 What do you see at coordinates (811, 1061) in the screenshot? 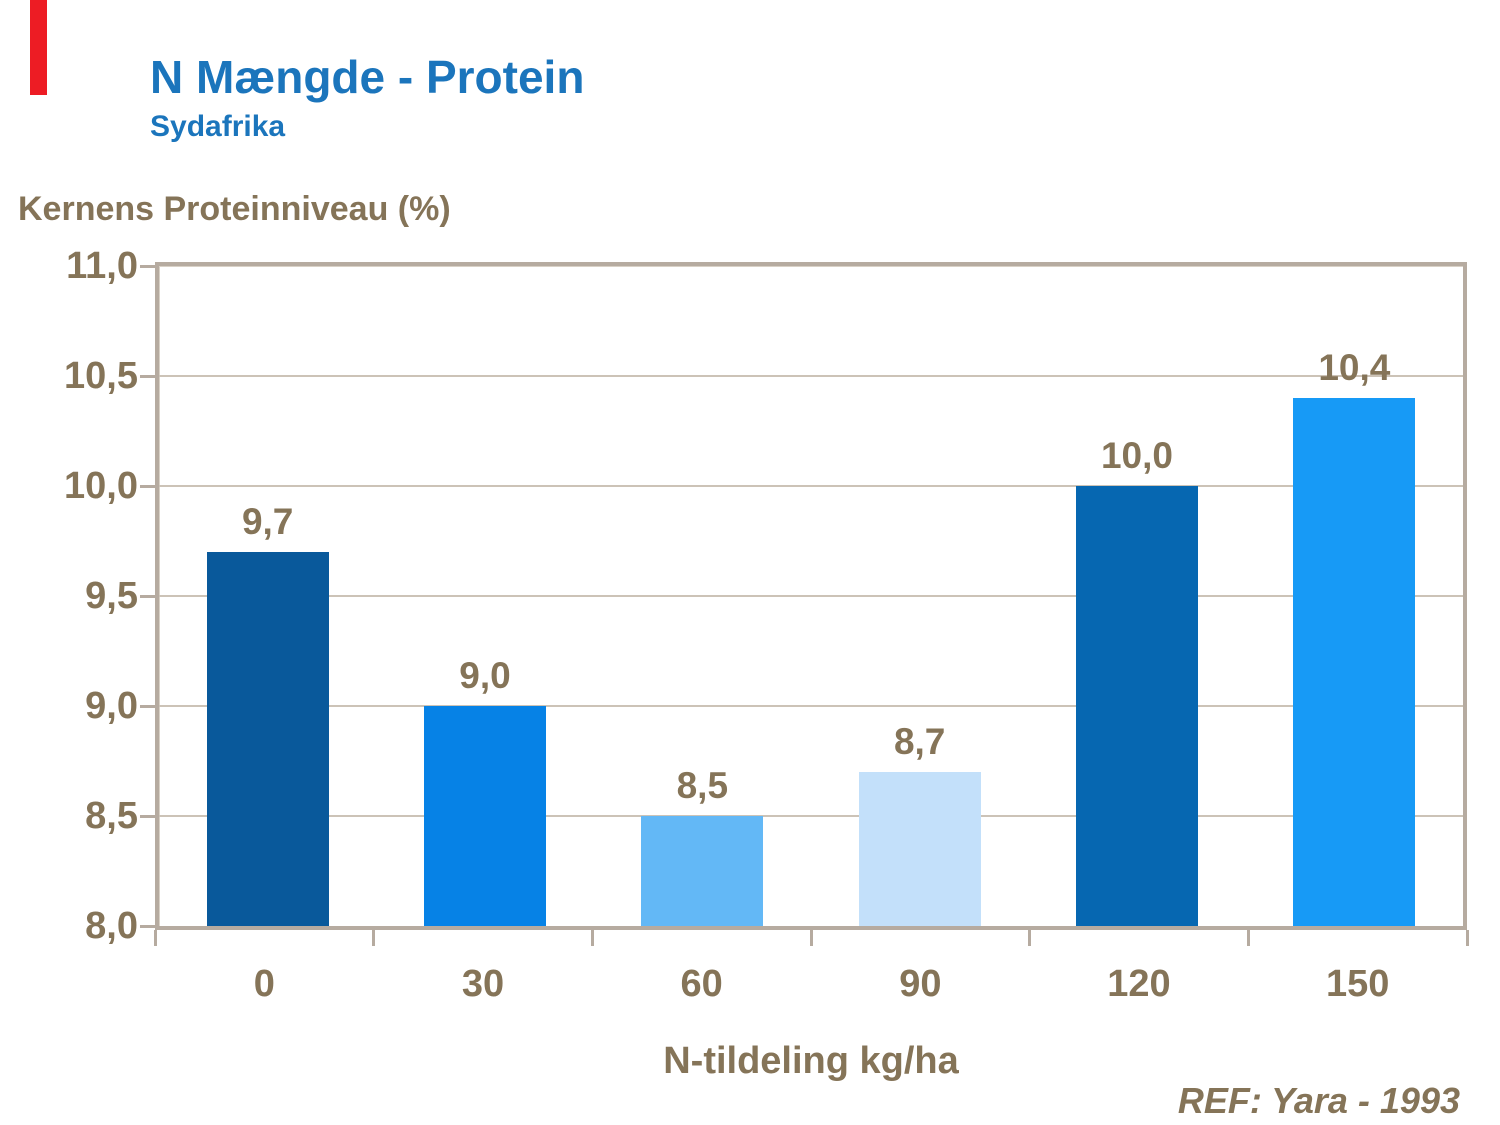
I see `x-axis-title: N-tildeling kg/ha` at bounding box center [811, 1061].